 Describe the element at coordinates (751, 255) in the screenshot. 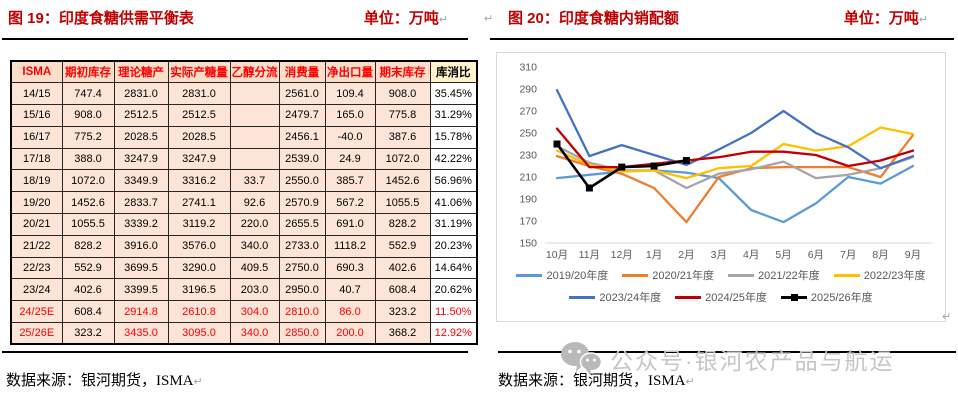

I see `x-axis-tick-label: 4月` at that location.